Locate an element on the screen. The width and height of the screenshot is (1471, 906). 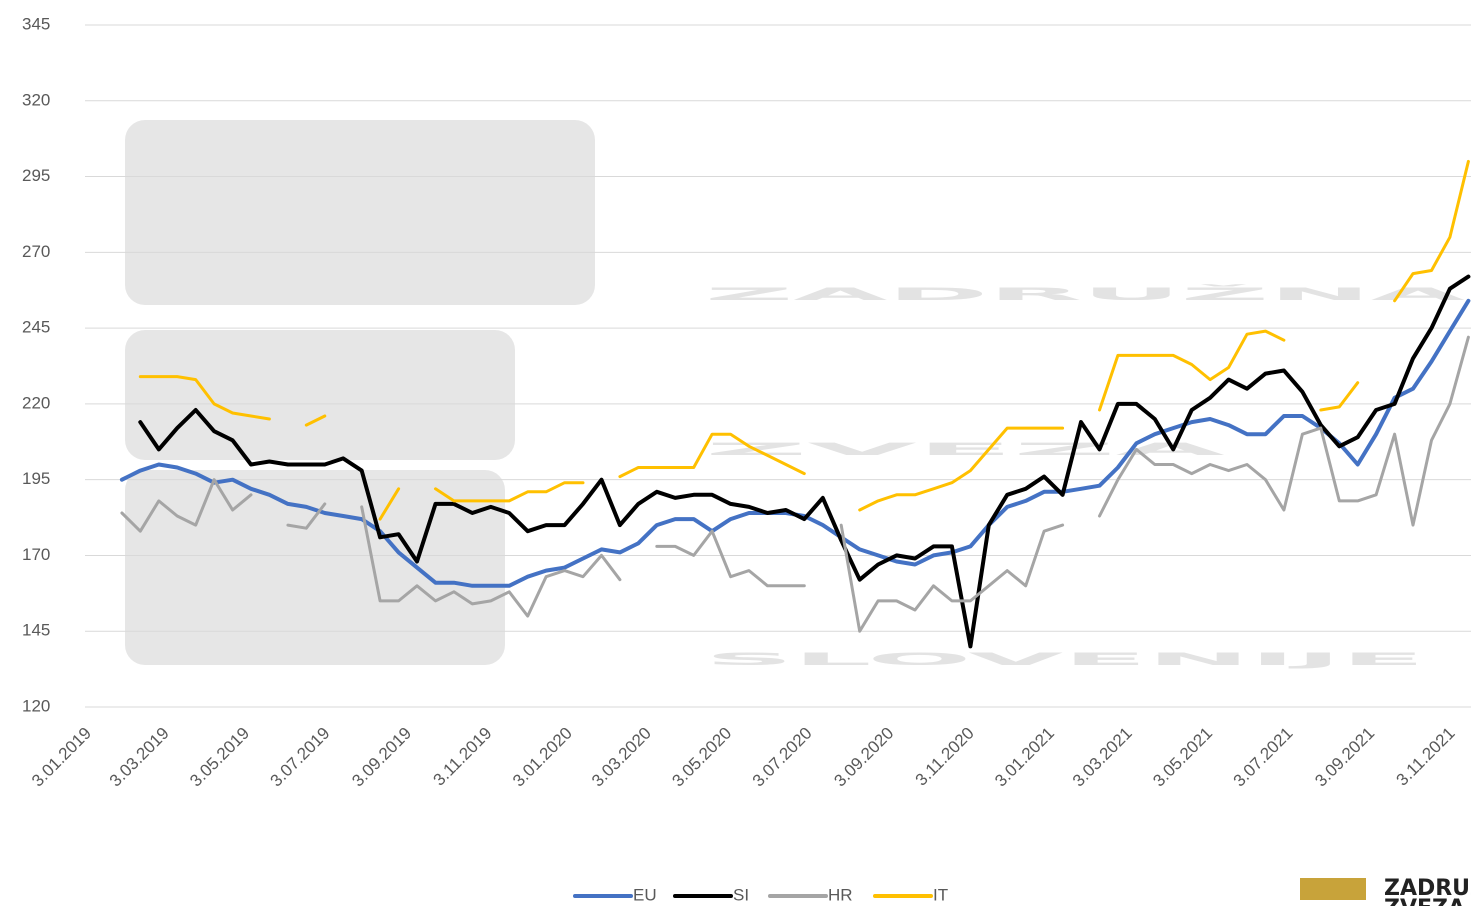
x-tick: 3.05.2019 is located at coordinates (219, 757).